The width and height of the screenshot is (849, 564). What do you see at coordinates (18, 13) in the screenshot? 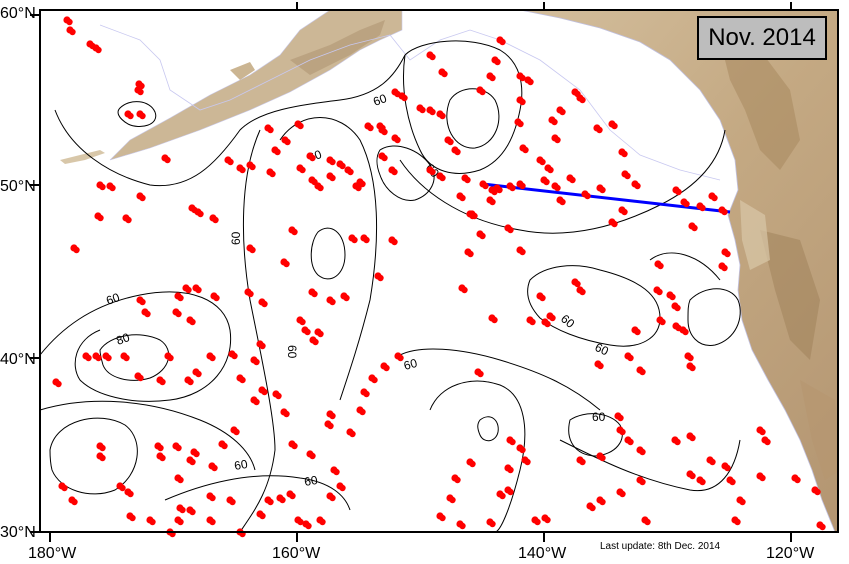
I see `lat-tick-label: 60°N` at bounding box center [18, 13].